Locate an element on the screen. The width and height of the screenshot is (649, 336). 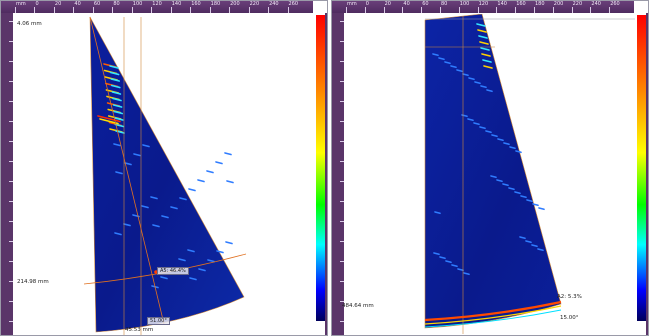
amplitude-label: A2: 5.3% is located at coordinates (569, 297).